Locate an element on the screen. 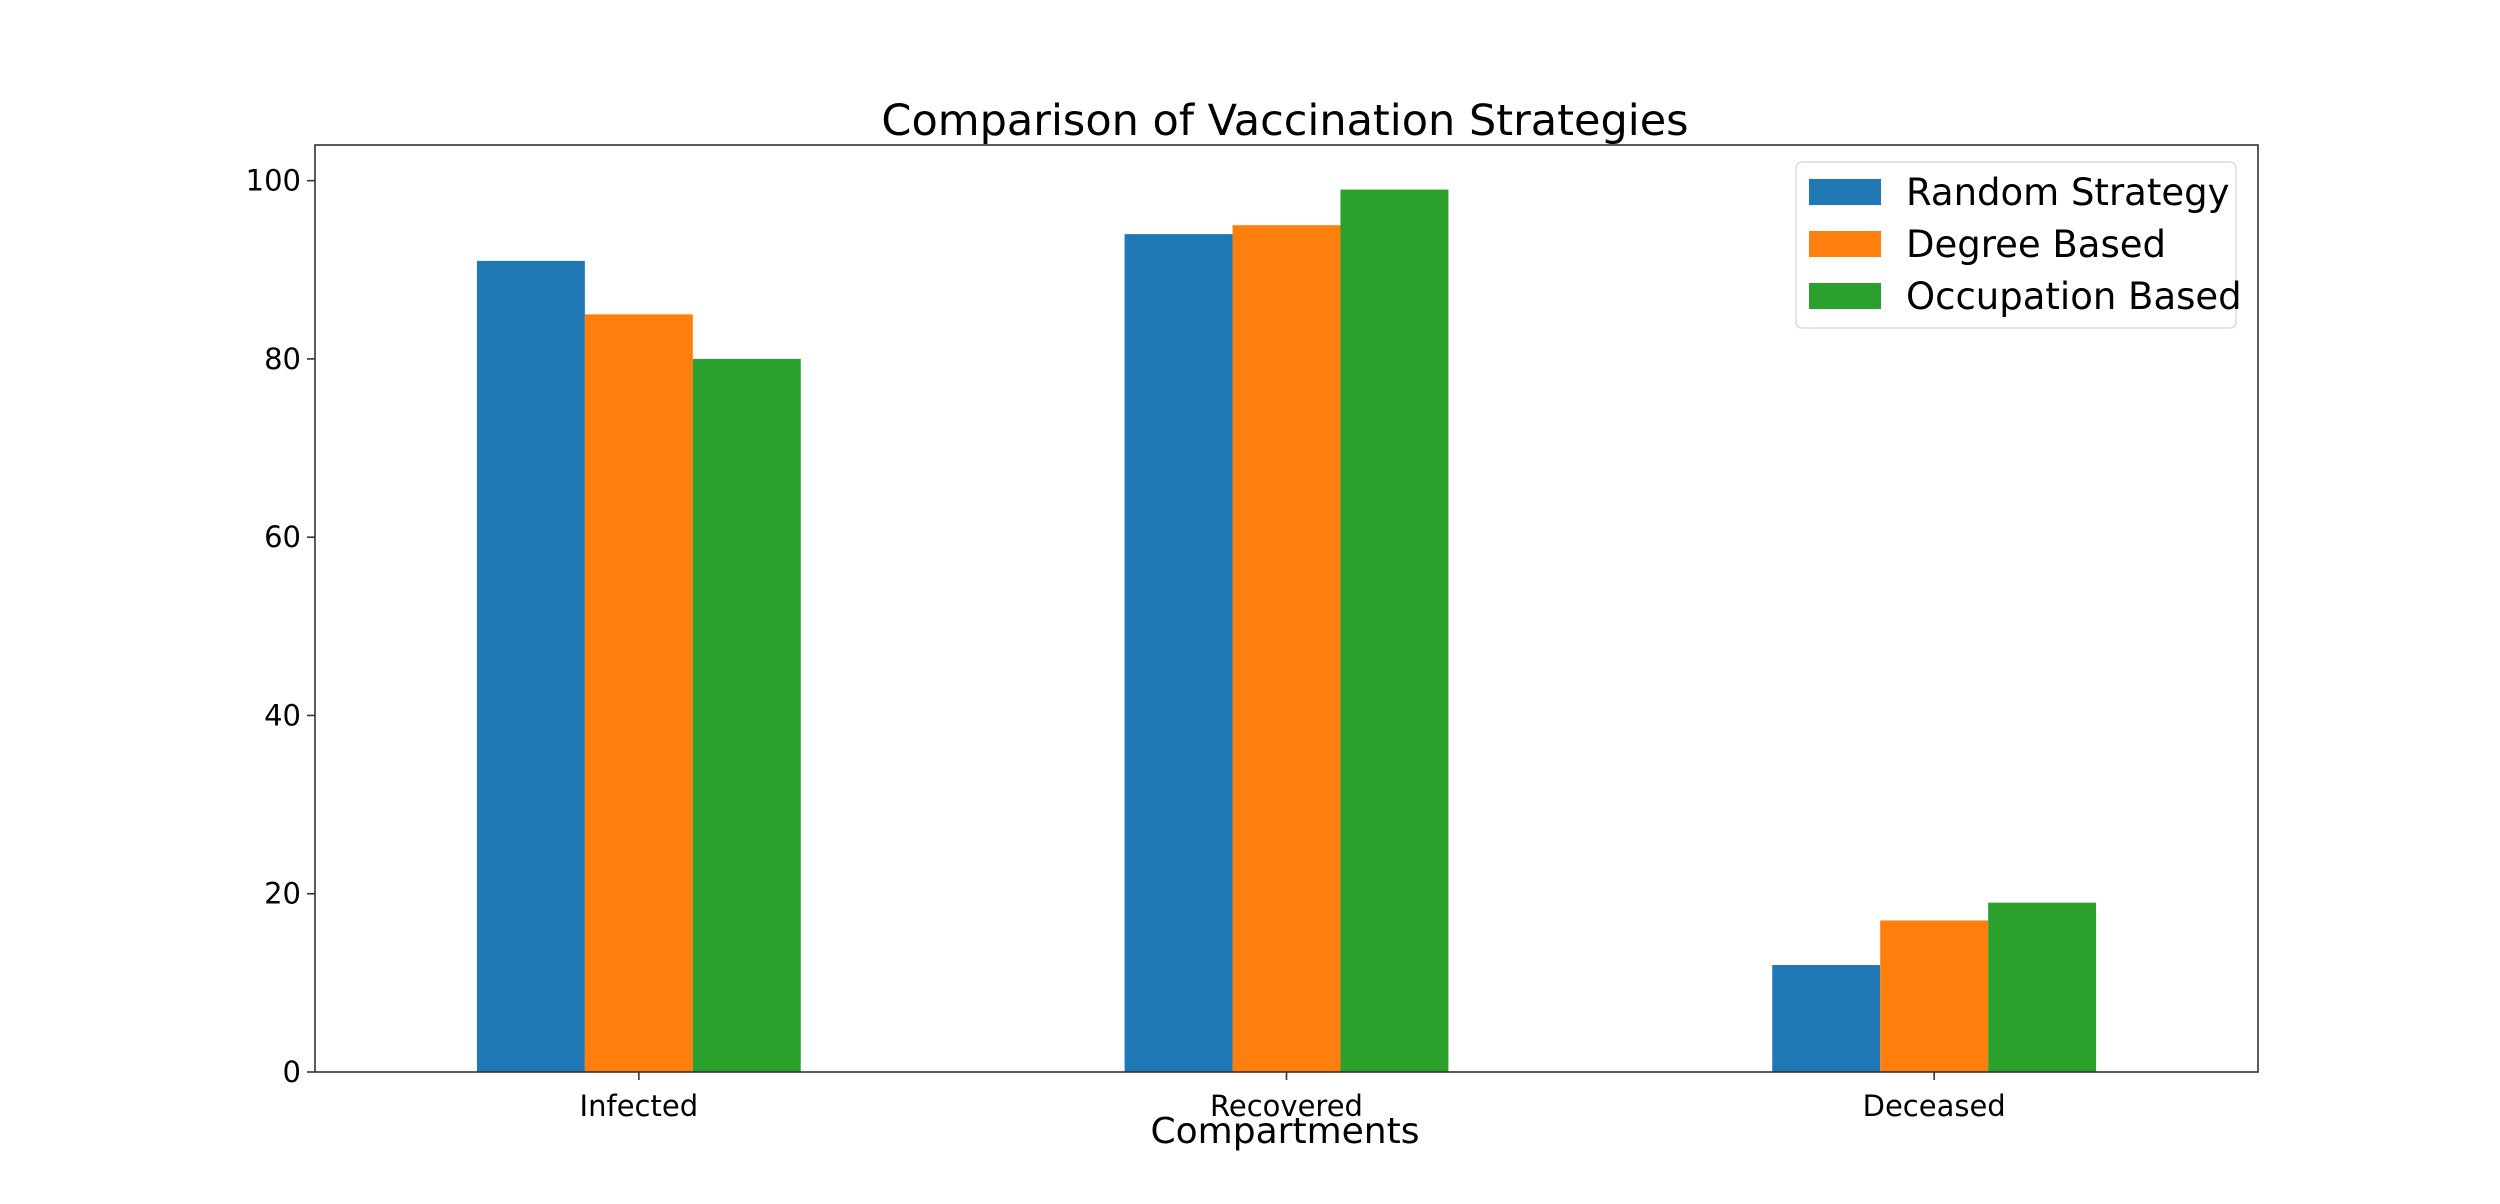  bar-deceased-random-strategy is located at coordinates (1826, 1018).